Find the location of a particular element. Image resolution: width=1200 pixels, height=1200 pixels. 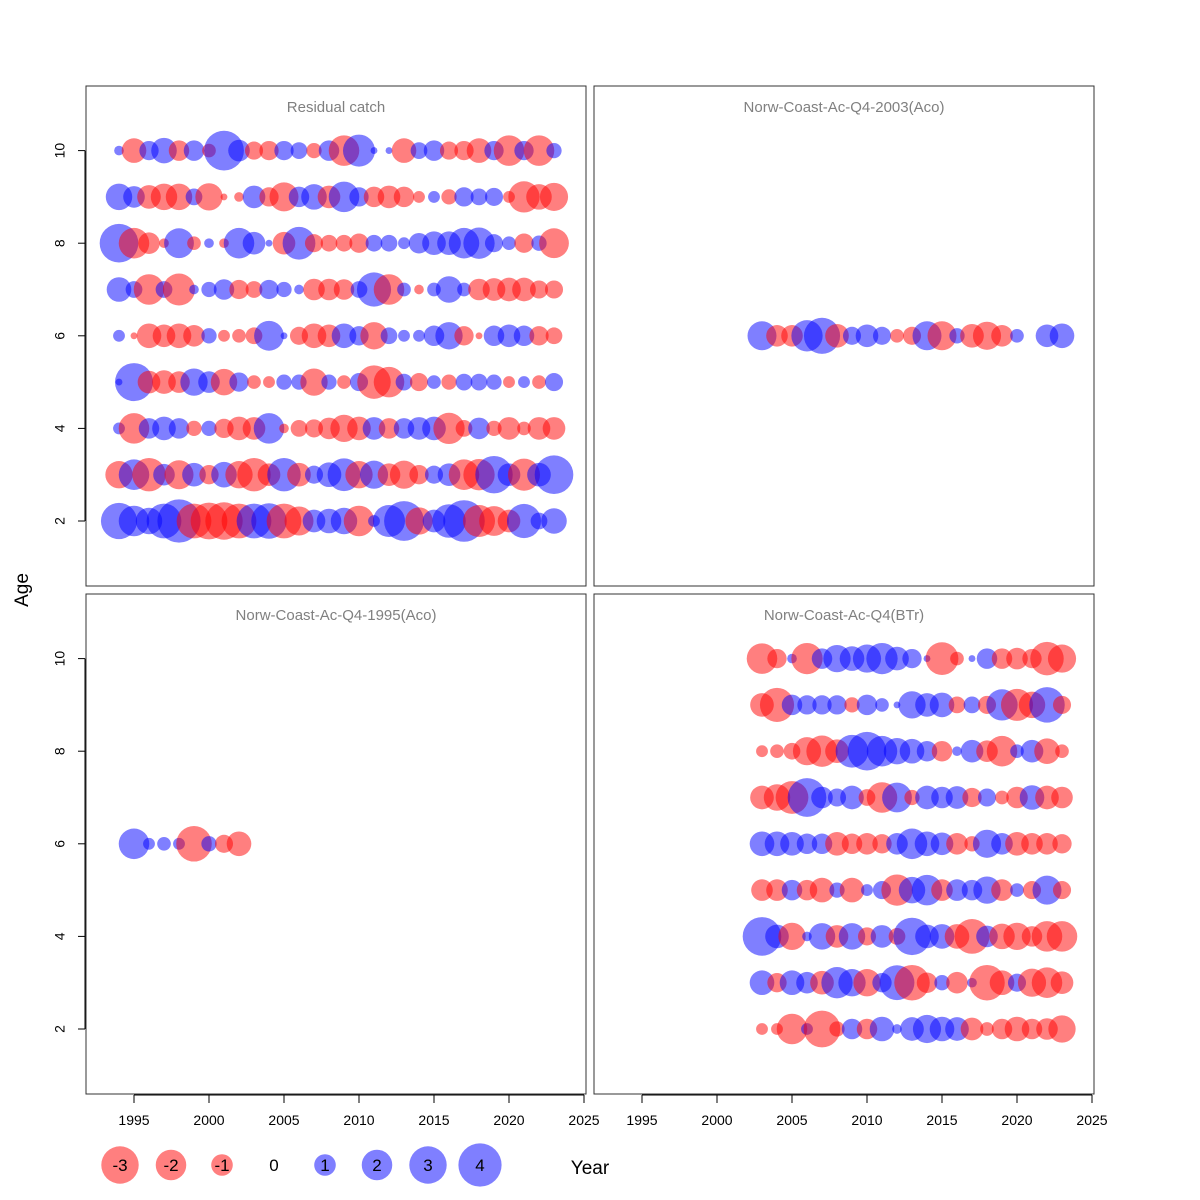

bubble-age-10-1998 is located at coordinates (179, 150).